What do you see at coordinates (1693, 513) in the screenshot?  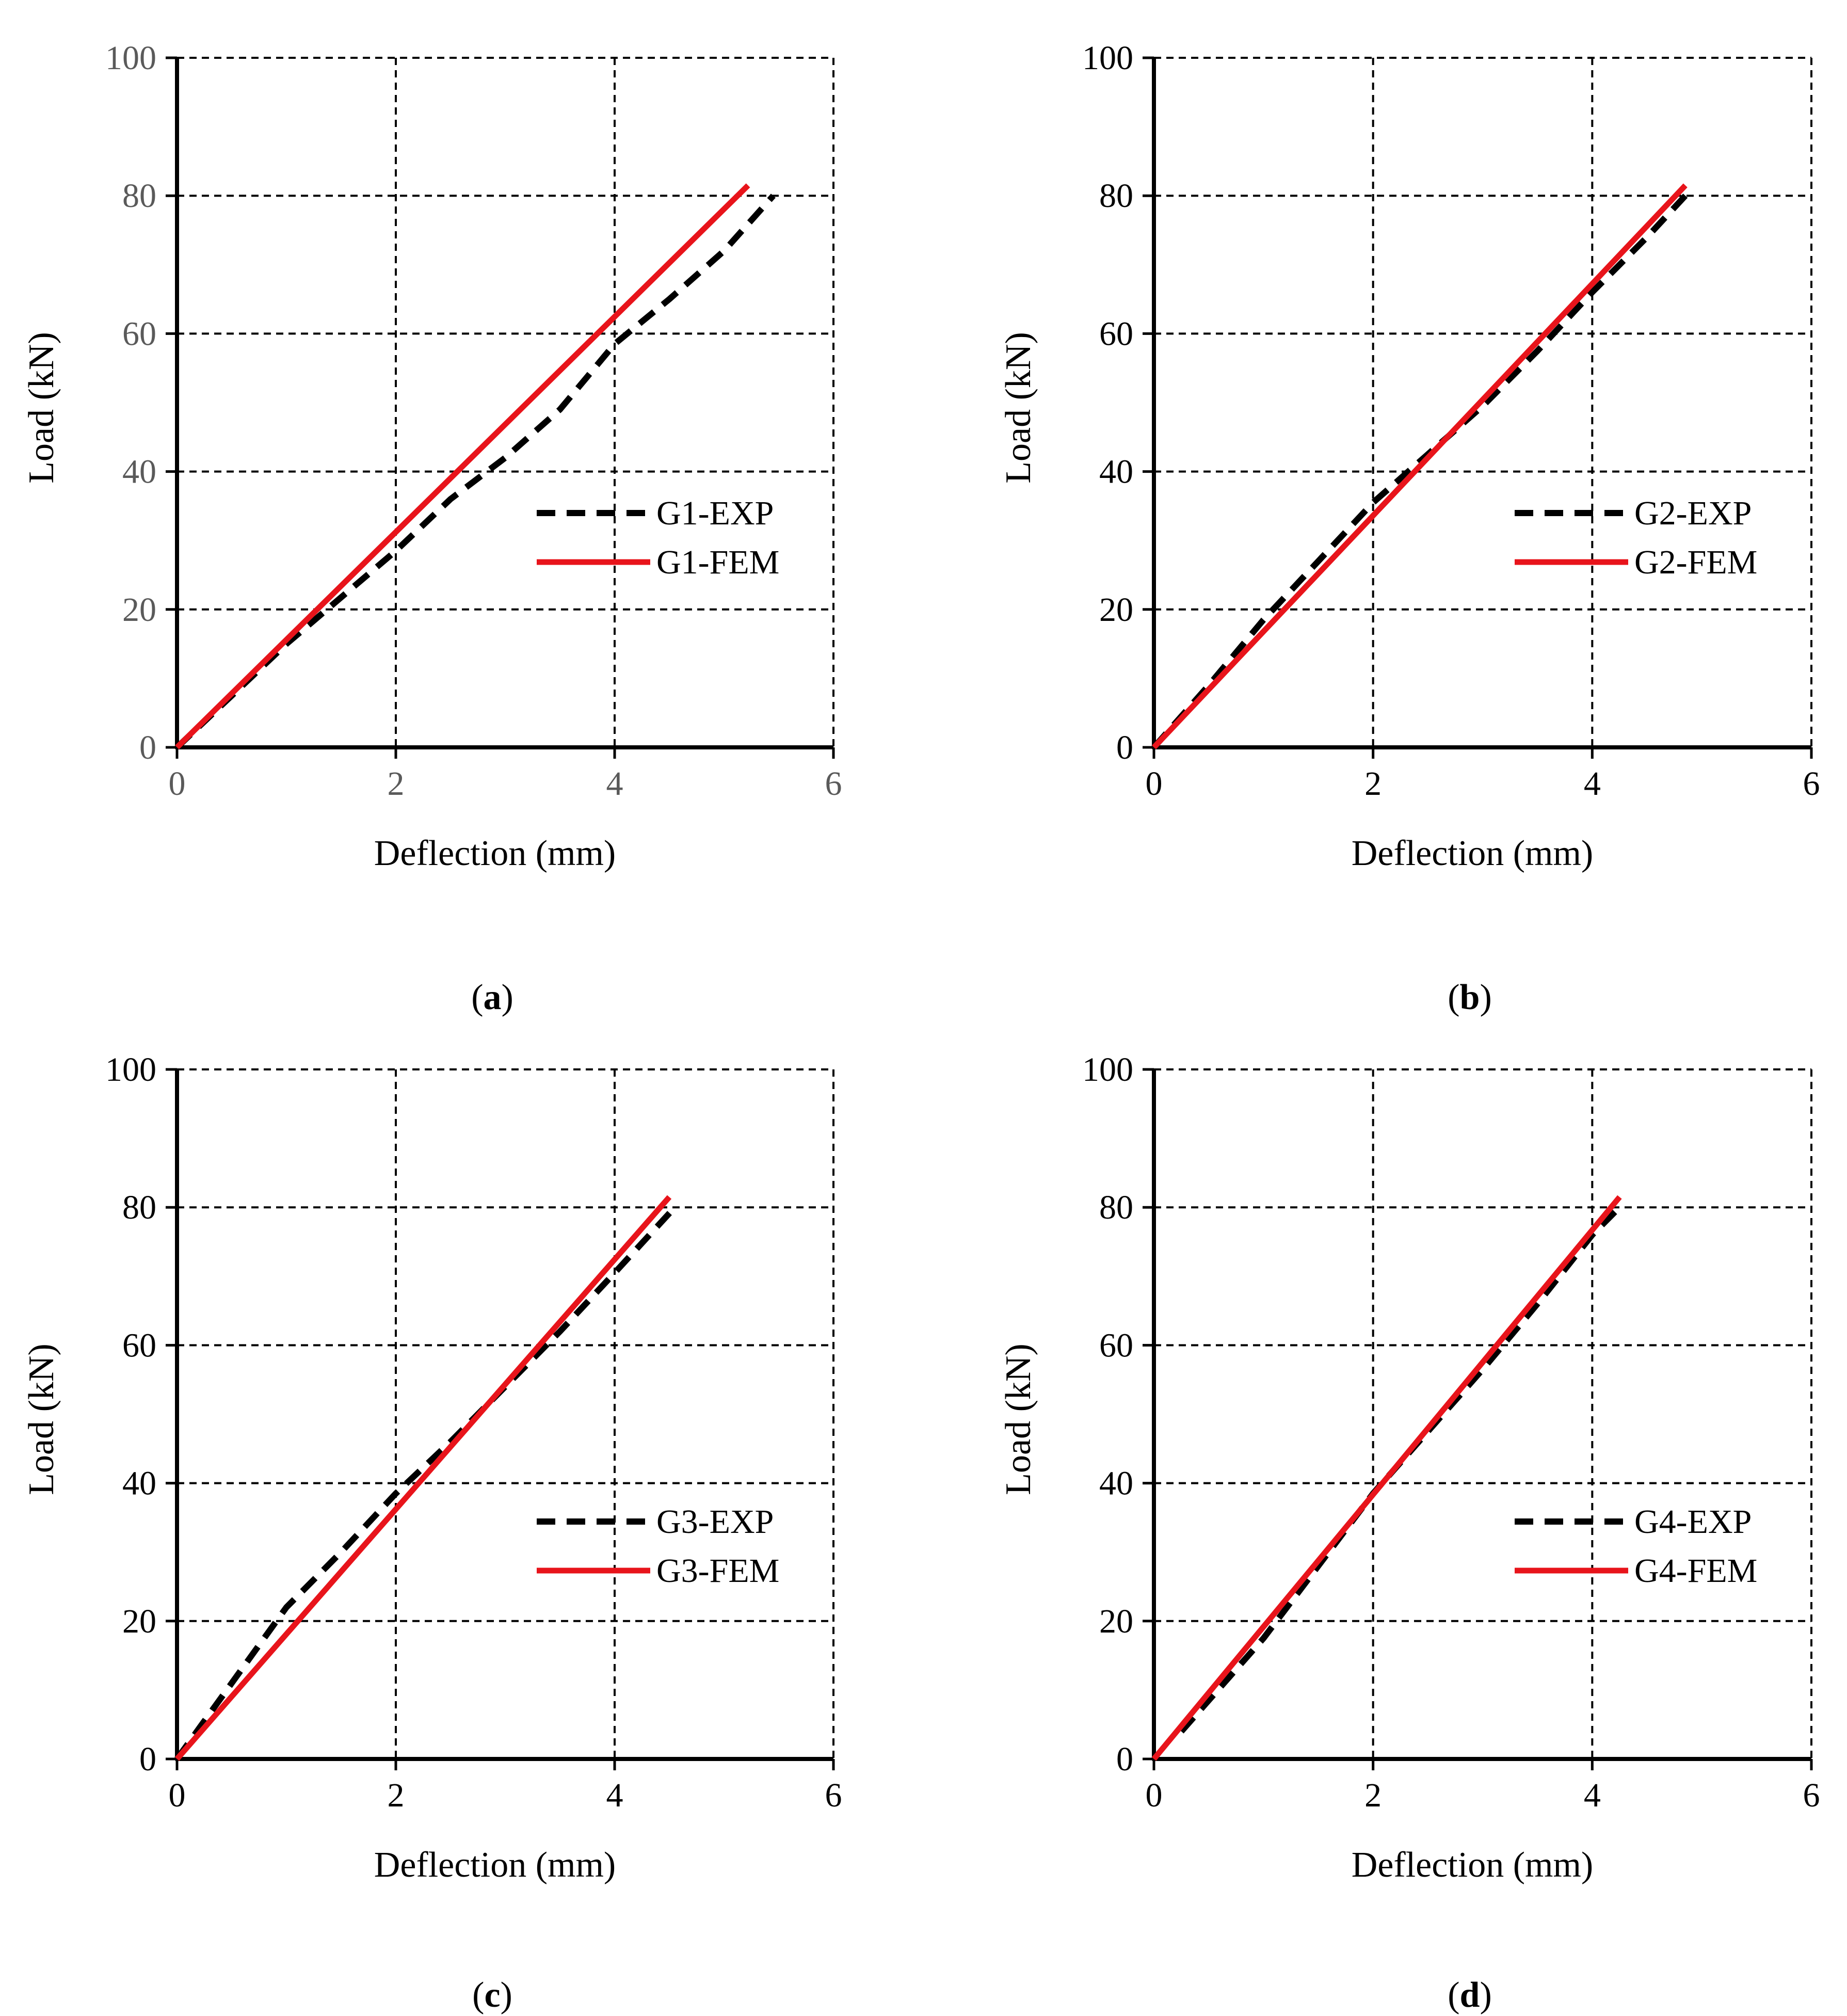 I see `legend-label-g2-exp: G2-EXP` at bounding box center [1693, 513].